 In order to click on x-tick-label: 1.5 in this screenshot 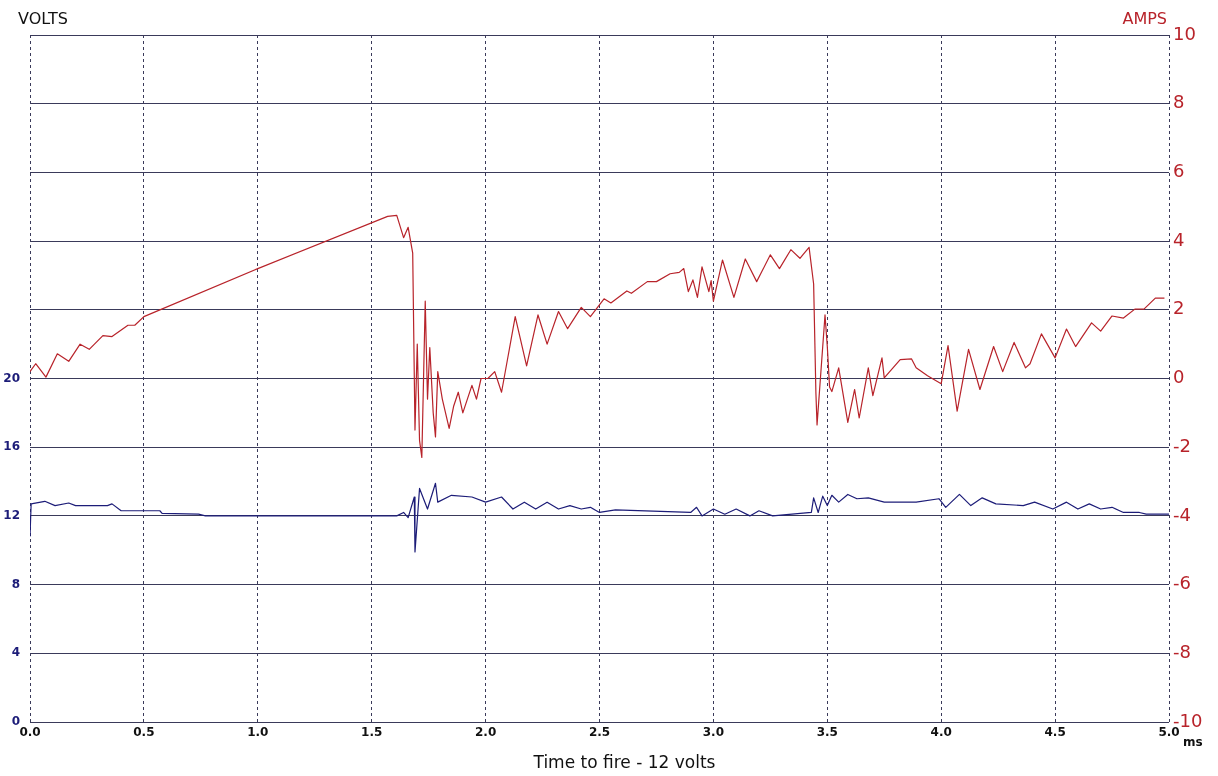, I will do `click(372, 732)`.